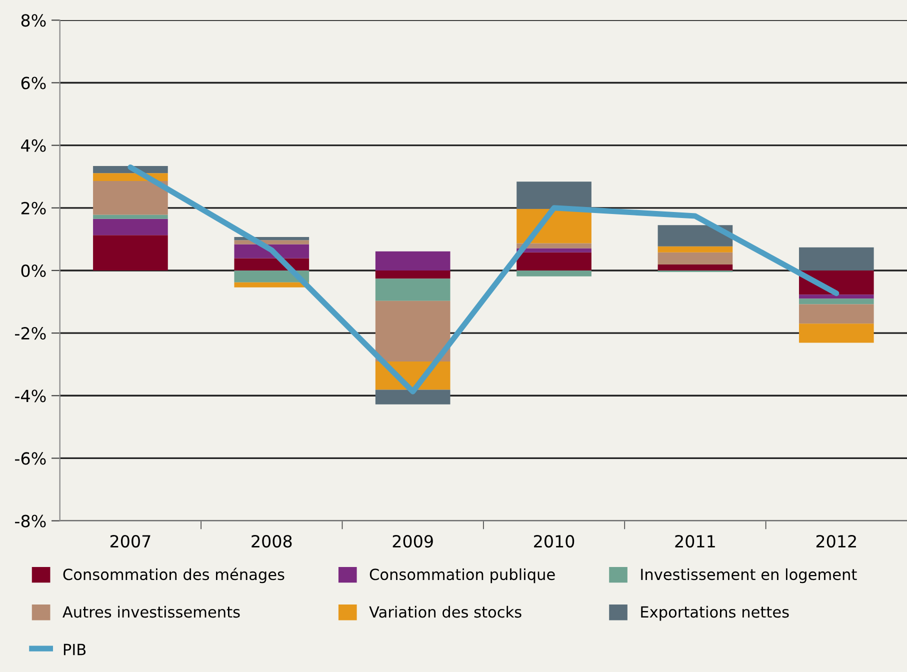 The height and width of the screenshot is (672, 907). Describe the element at coordinates (30, 458) in the screenshot. I see `y-tick-label: -6%` at that location.